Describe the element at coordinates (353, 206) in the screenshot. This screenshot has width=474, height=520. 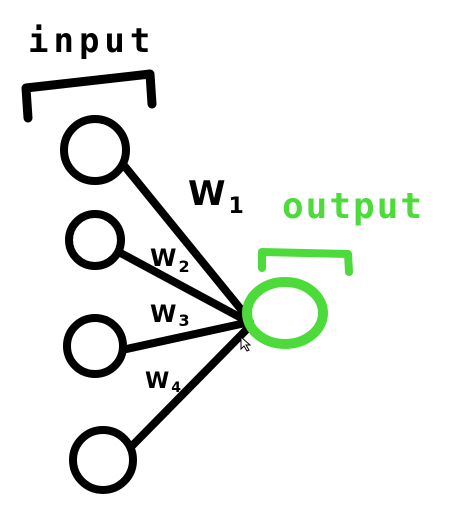
I see `output-label: output` at that location.